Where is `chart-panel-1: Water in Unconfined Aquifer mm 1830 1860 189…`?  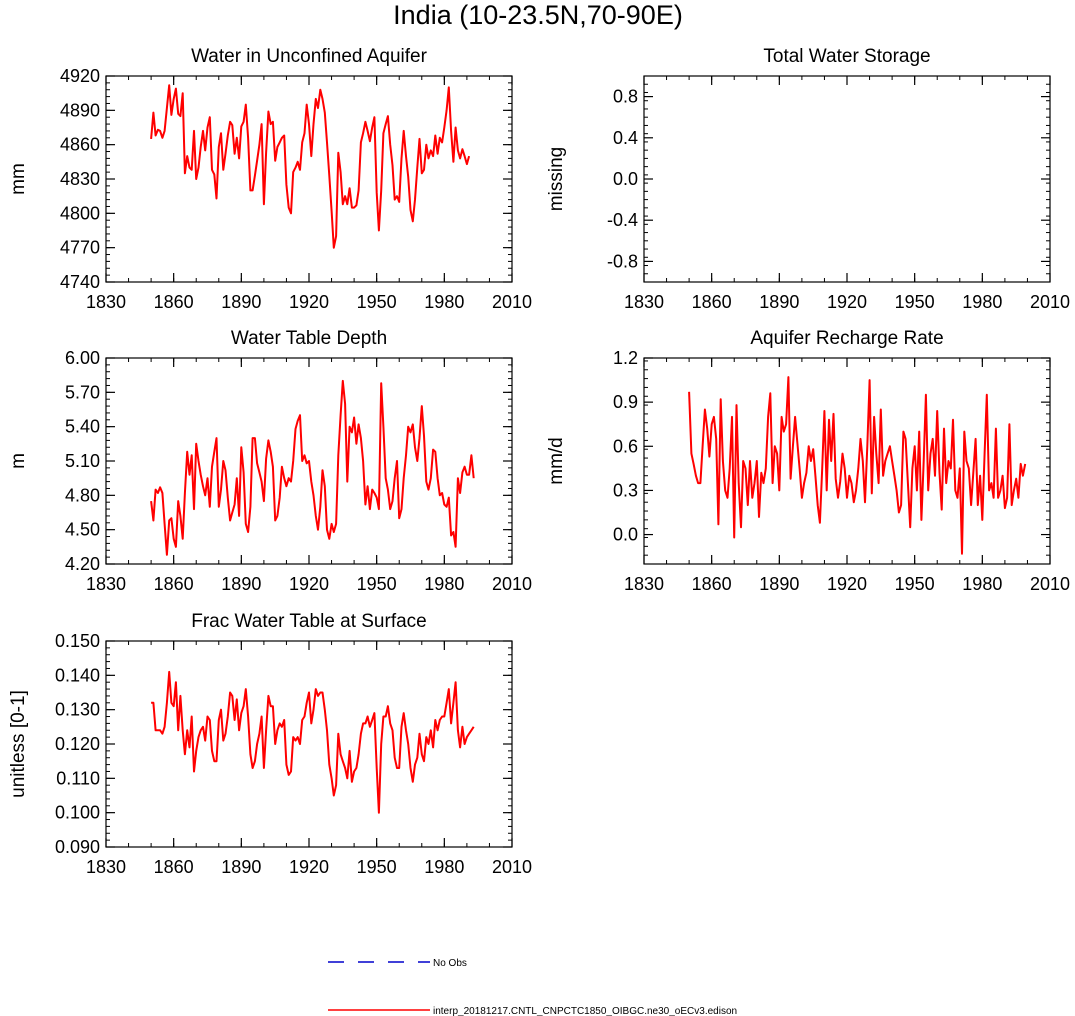 chart-panel-1: Water in Unconfined Aquifer mm 1830 1860 189… is located at coordinates (270, 179).